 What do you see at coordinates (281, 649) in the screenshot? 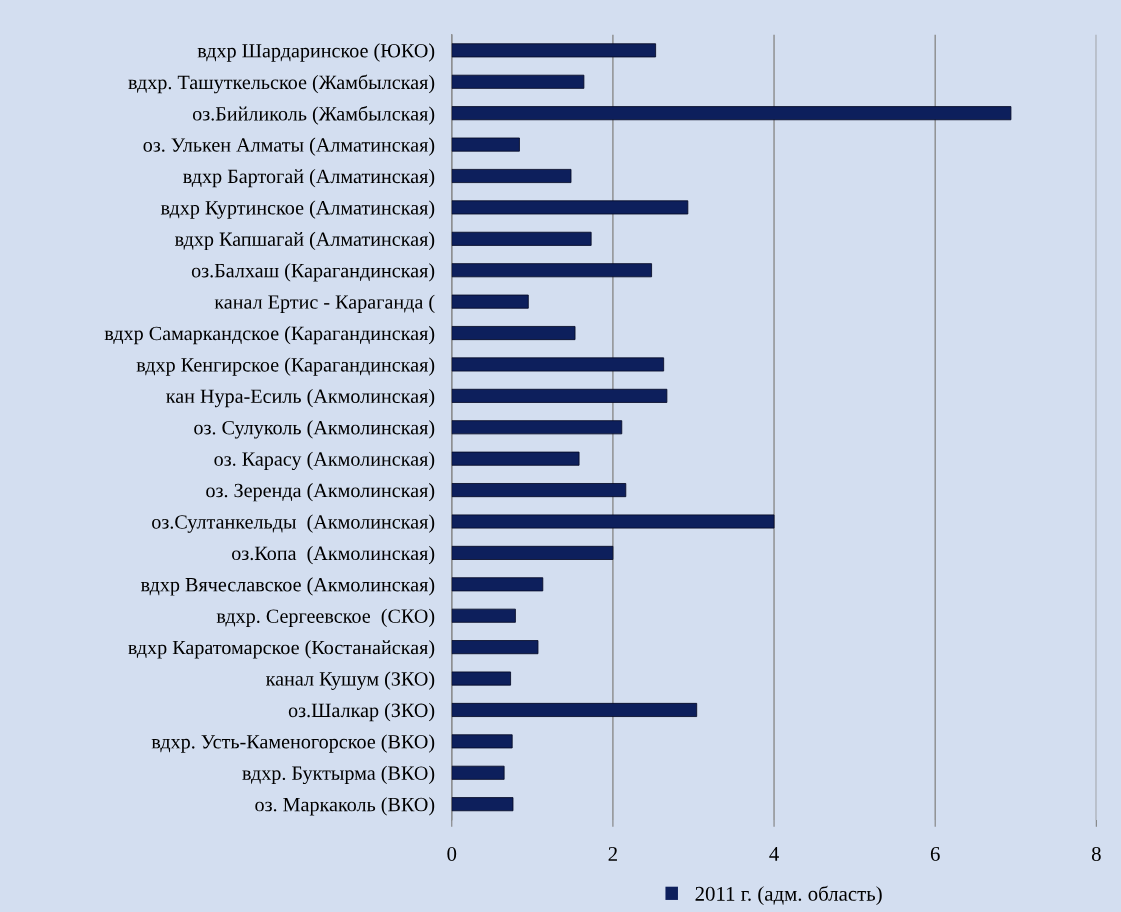
I see `y-tick-label: вдхр Каратомарское (Костанайская)` at bounding box center [281, 649].